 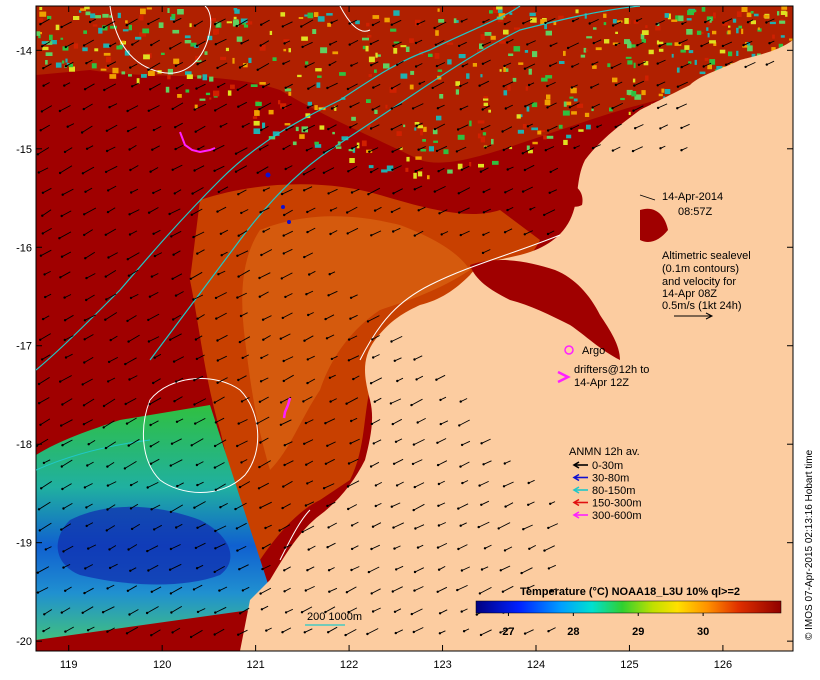 I want to click on lat-tick-label: -20, so click(x=24, y=642).